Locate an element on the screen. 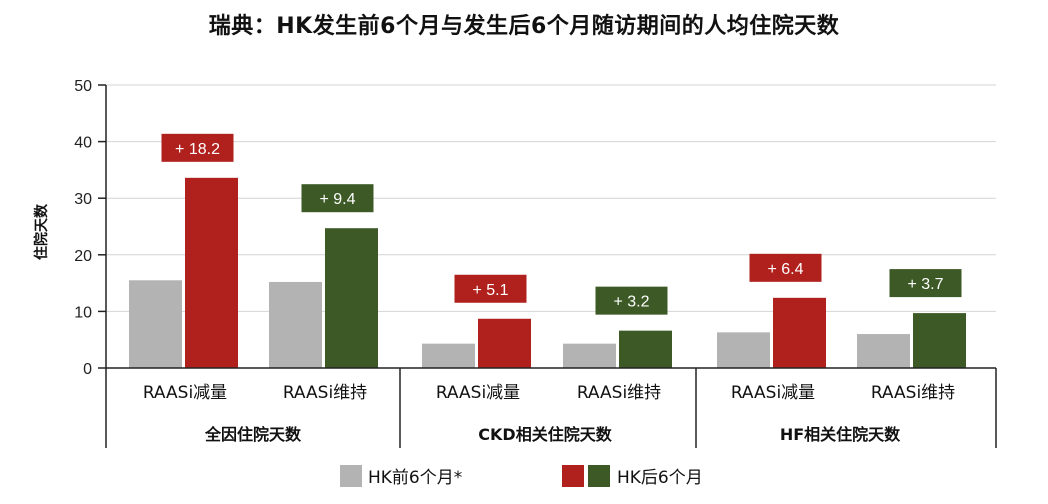 The image size is (1048, 504). diff-label: + 5.1 is located at coordinates (490, 290).